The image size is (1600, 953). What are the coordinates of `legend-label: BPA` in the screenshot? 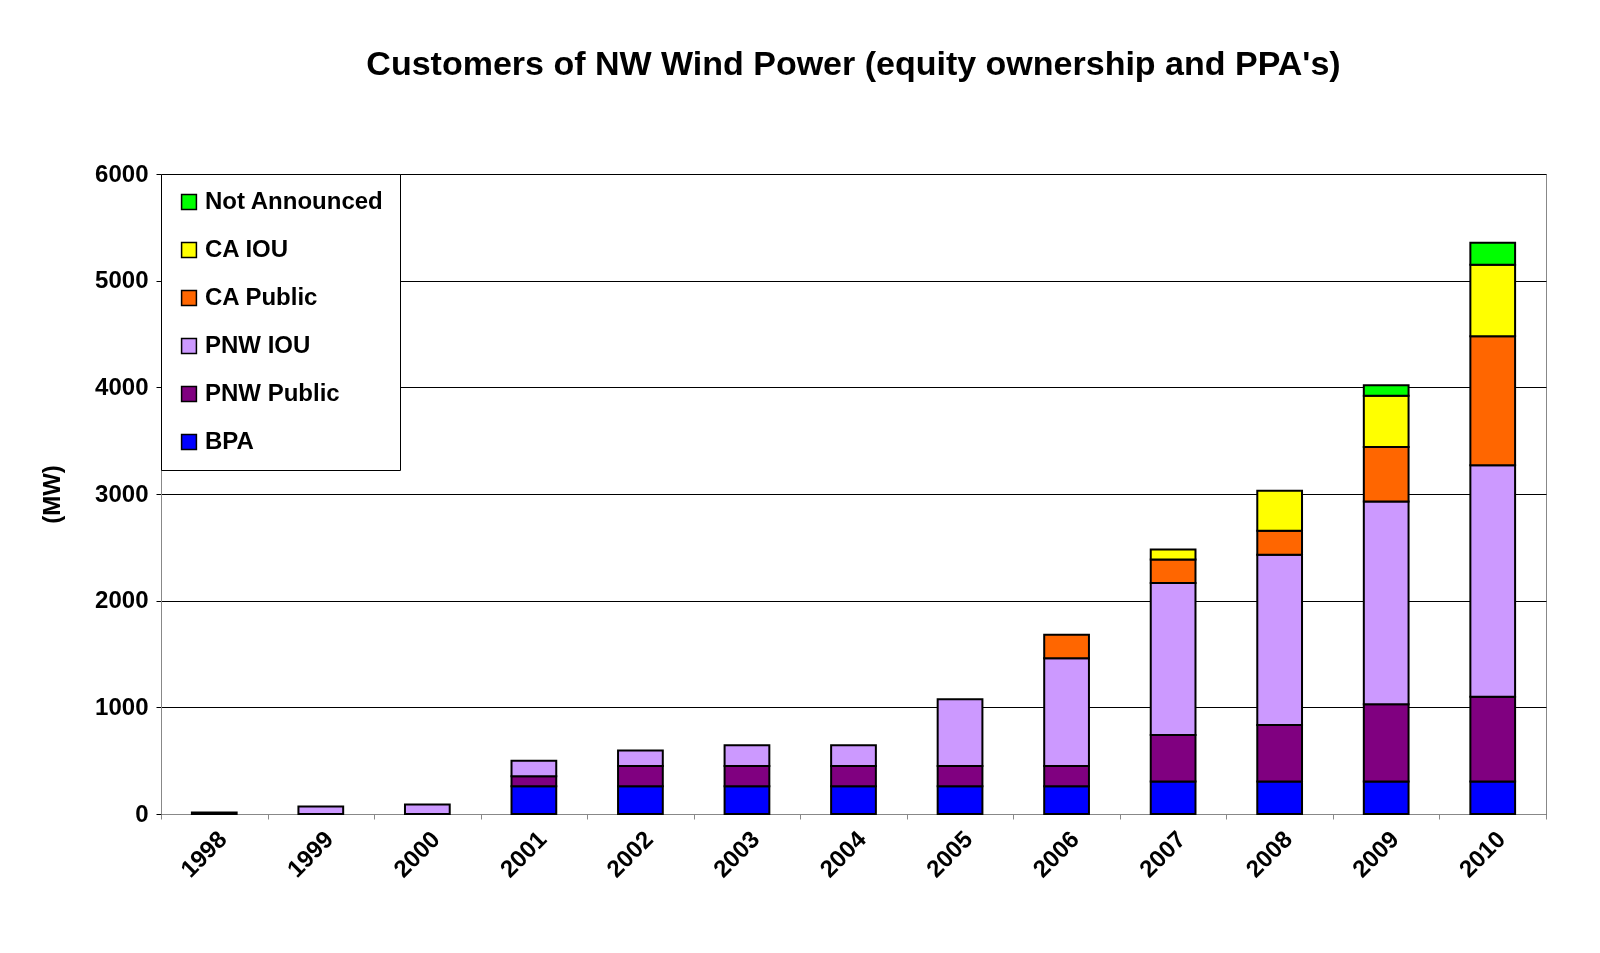 It's located at (229, 440).